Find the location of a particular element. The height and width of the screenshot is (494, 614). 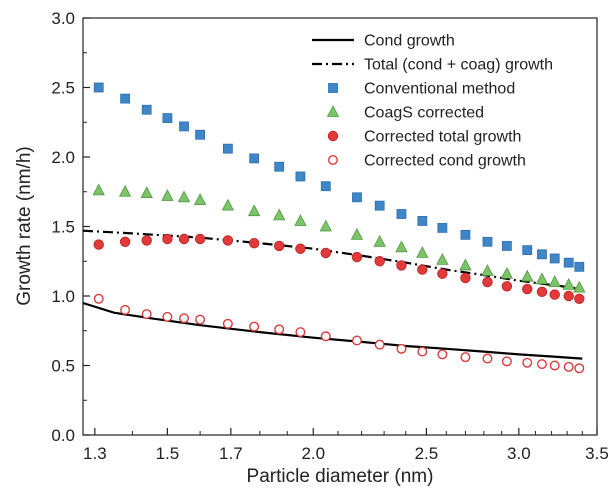

x-tick-label: 1.5 is located at coordinates (168, 453).